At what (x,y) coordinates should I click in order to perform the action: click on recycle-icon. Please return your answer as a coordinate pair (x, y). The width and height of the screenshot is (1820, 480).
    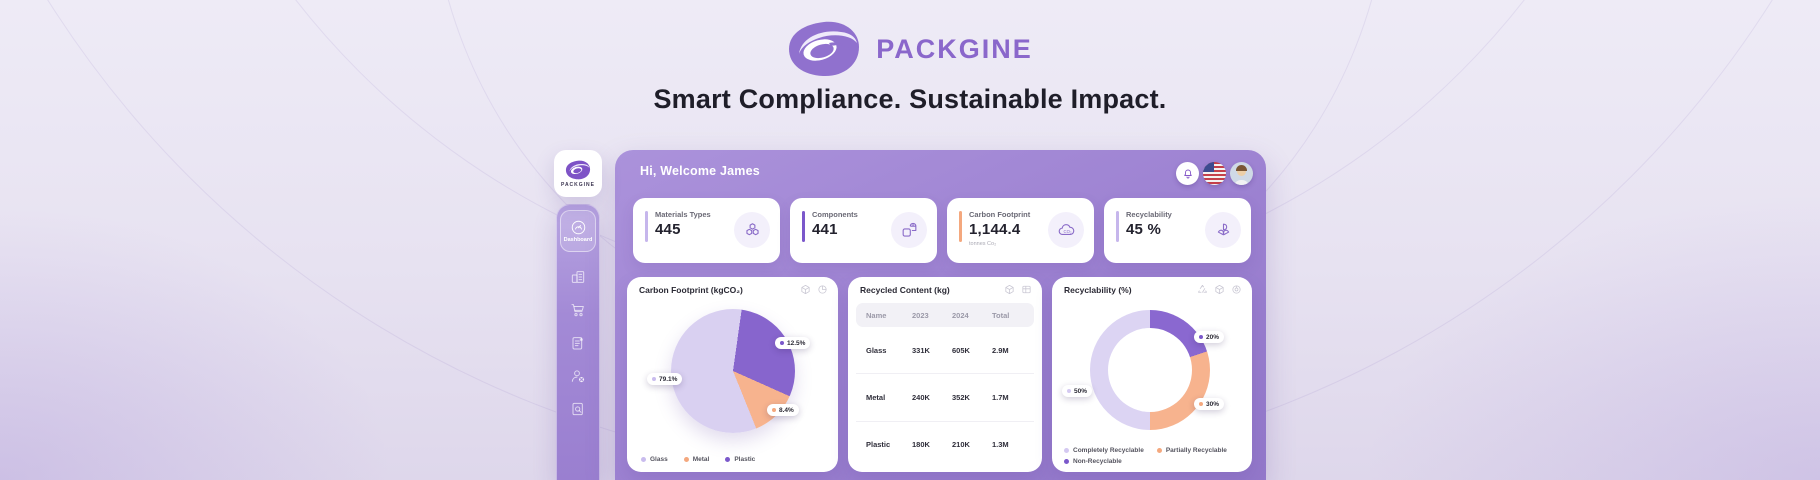
    Looking at the image, I should click on (1202, 289).